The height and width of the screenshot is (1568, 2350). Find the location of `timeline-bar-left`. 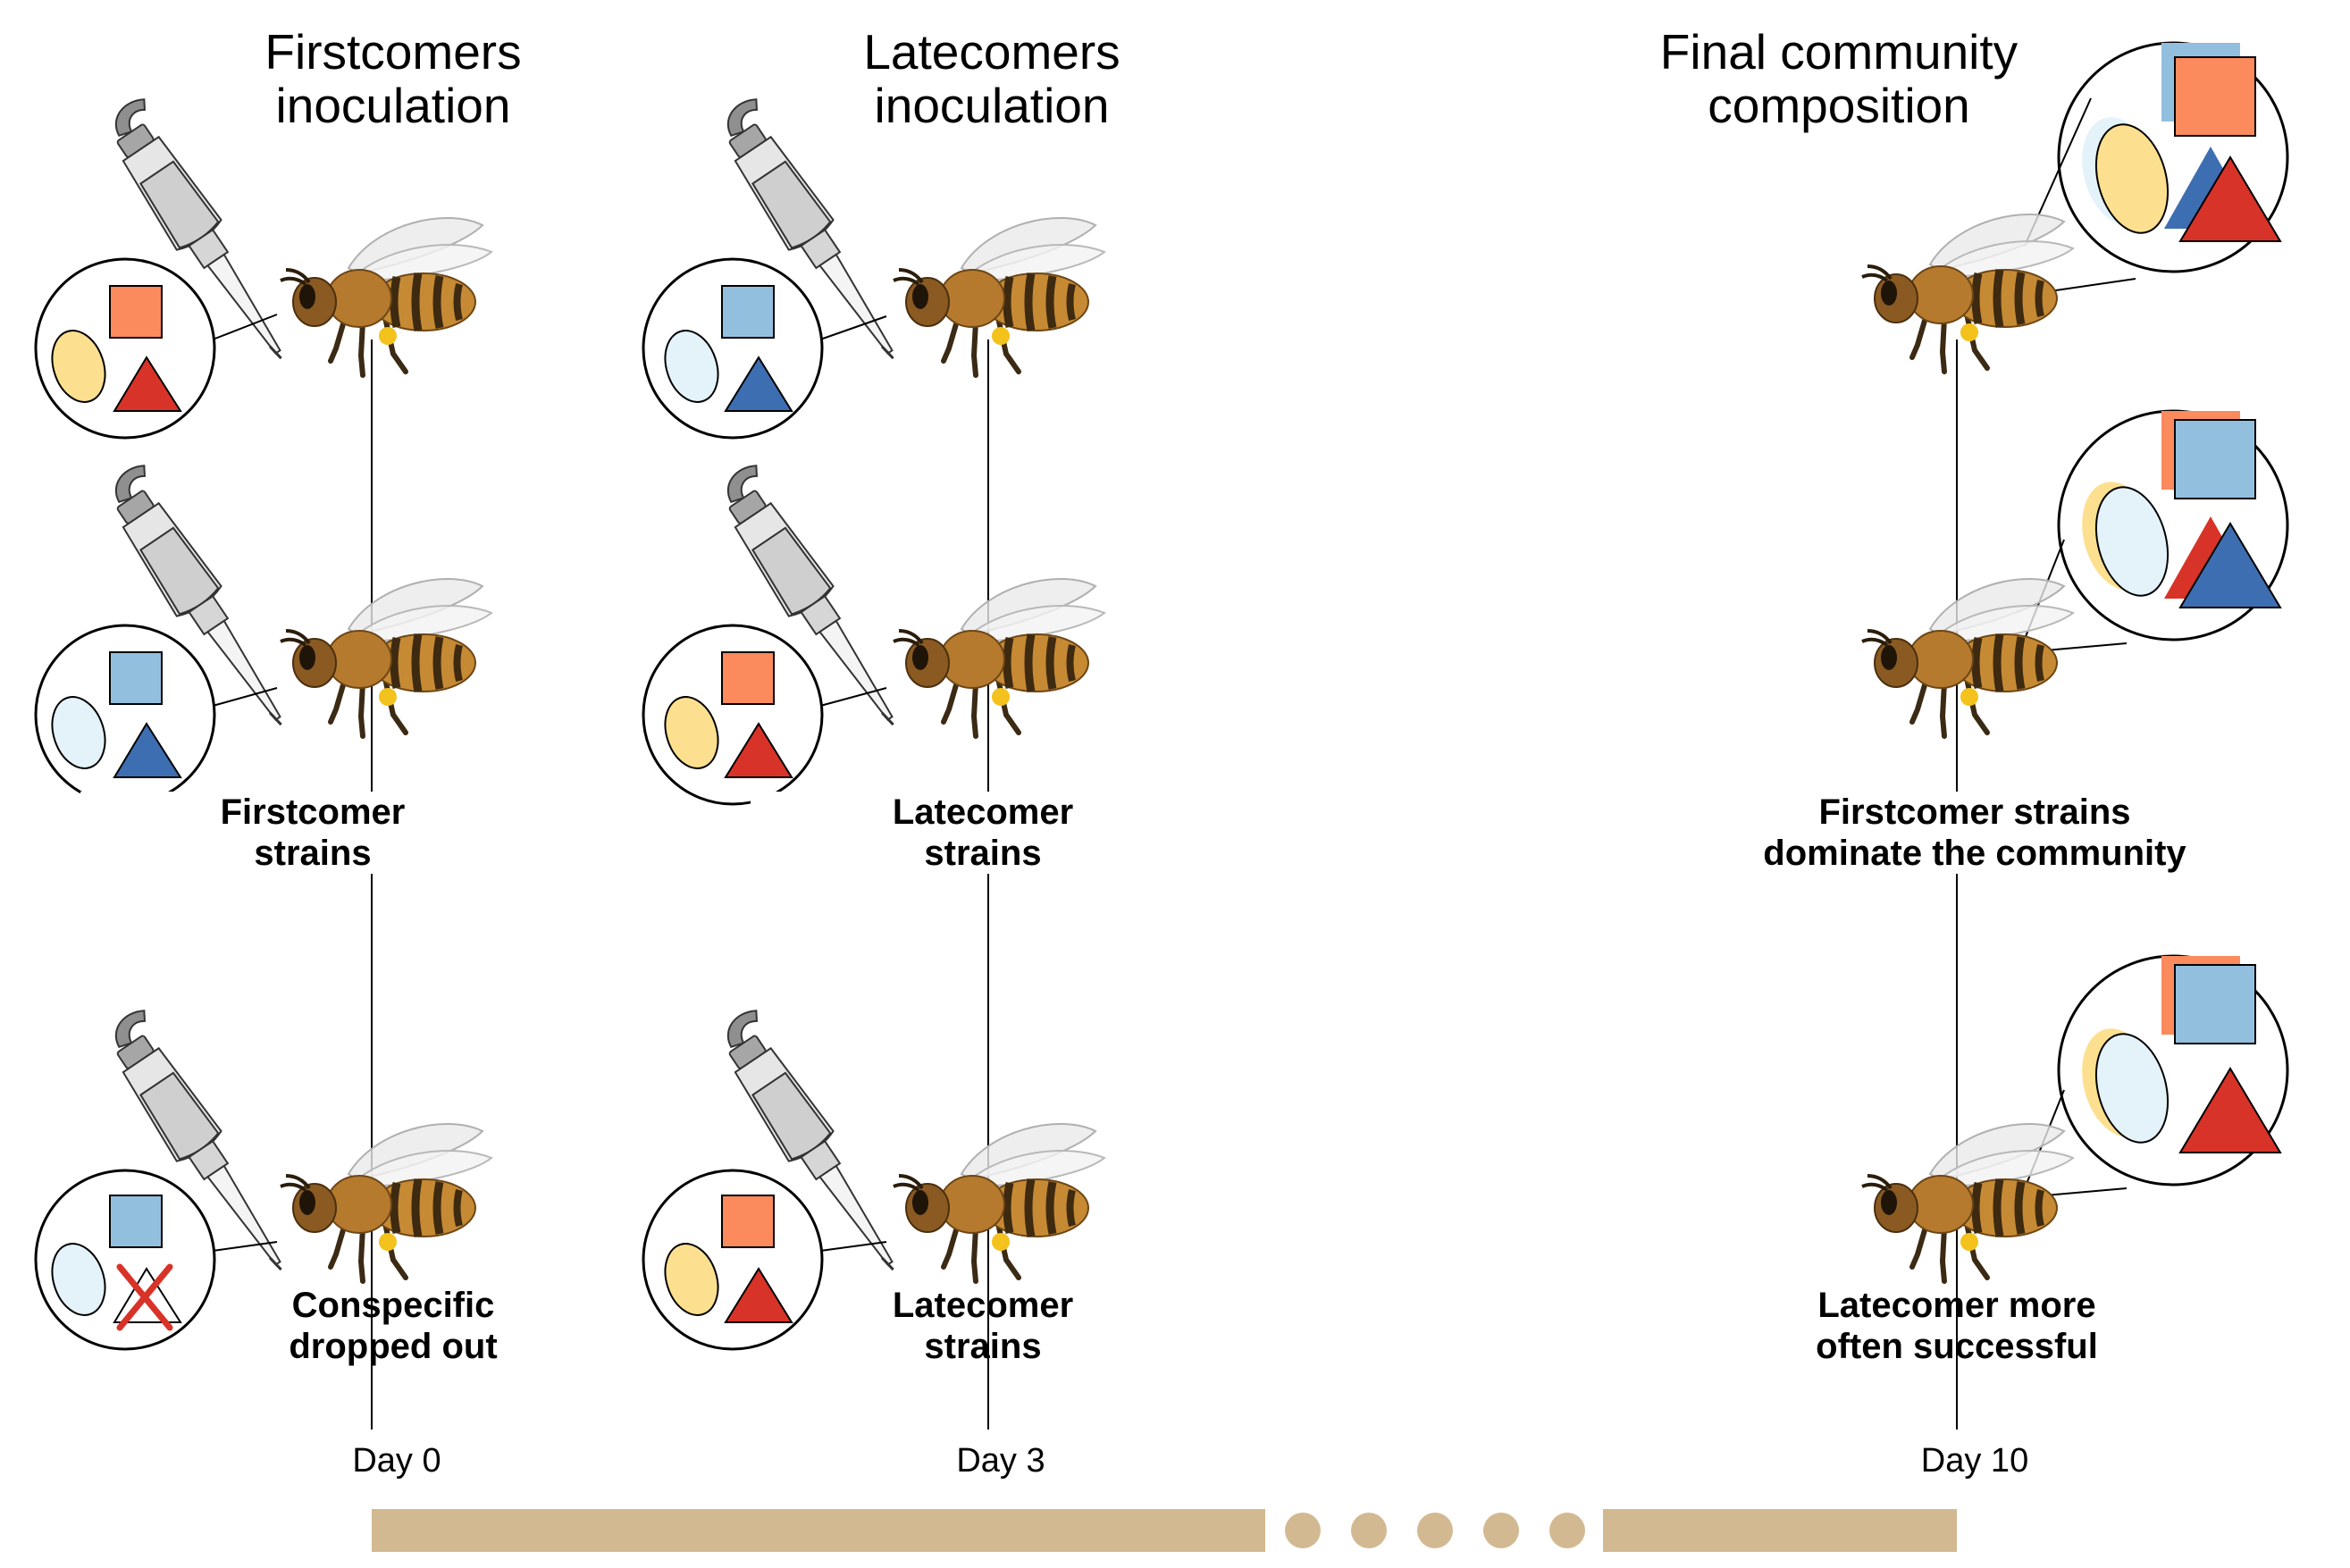

timeline-bar-left is located at coordinates (818, 1530).